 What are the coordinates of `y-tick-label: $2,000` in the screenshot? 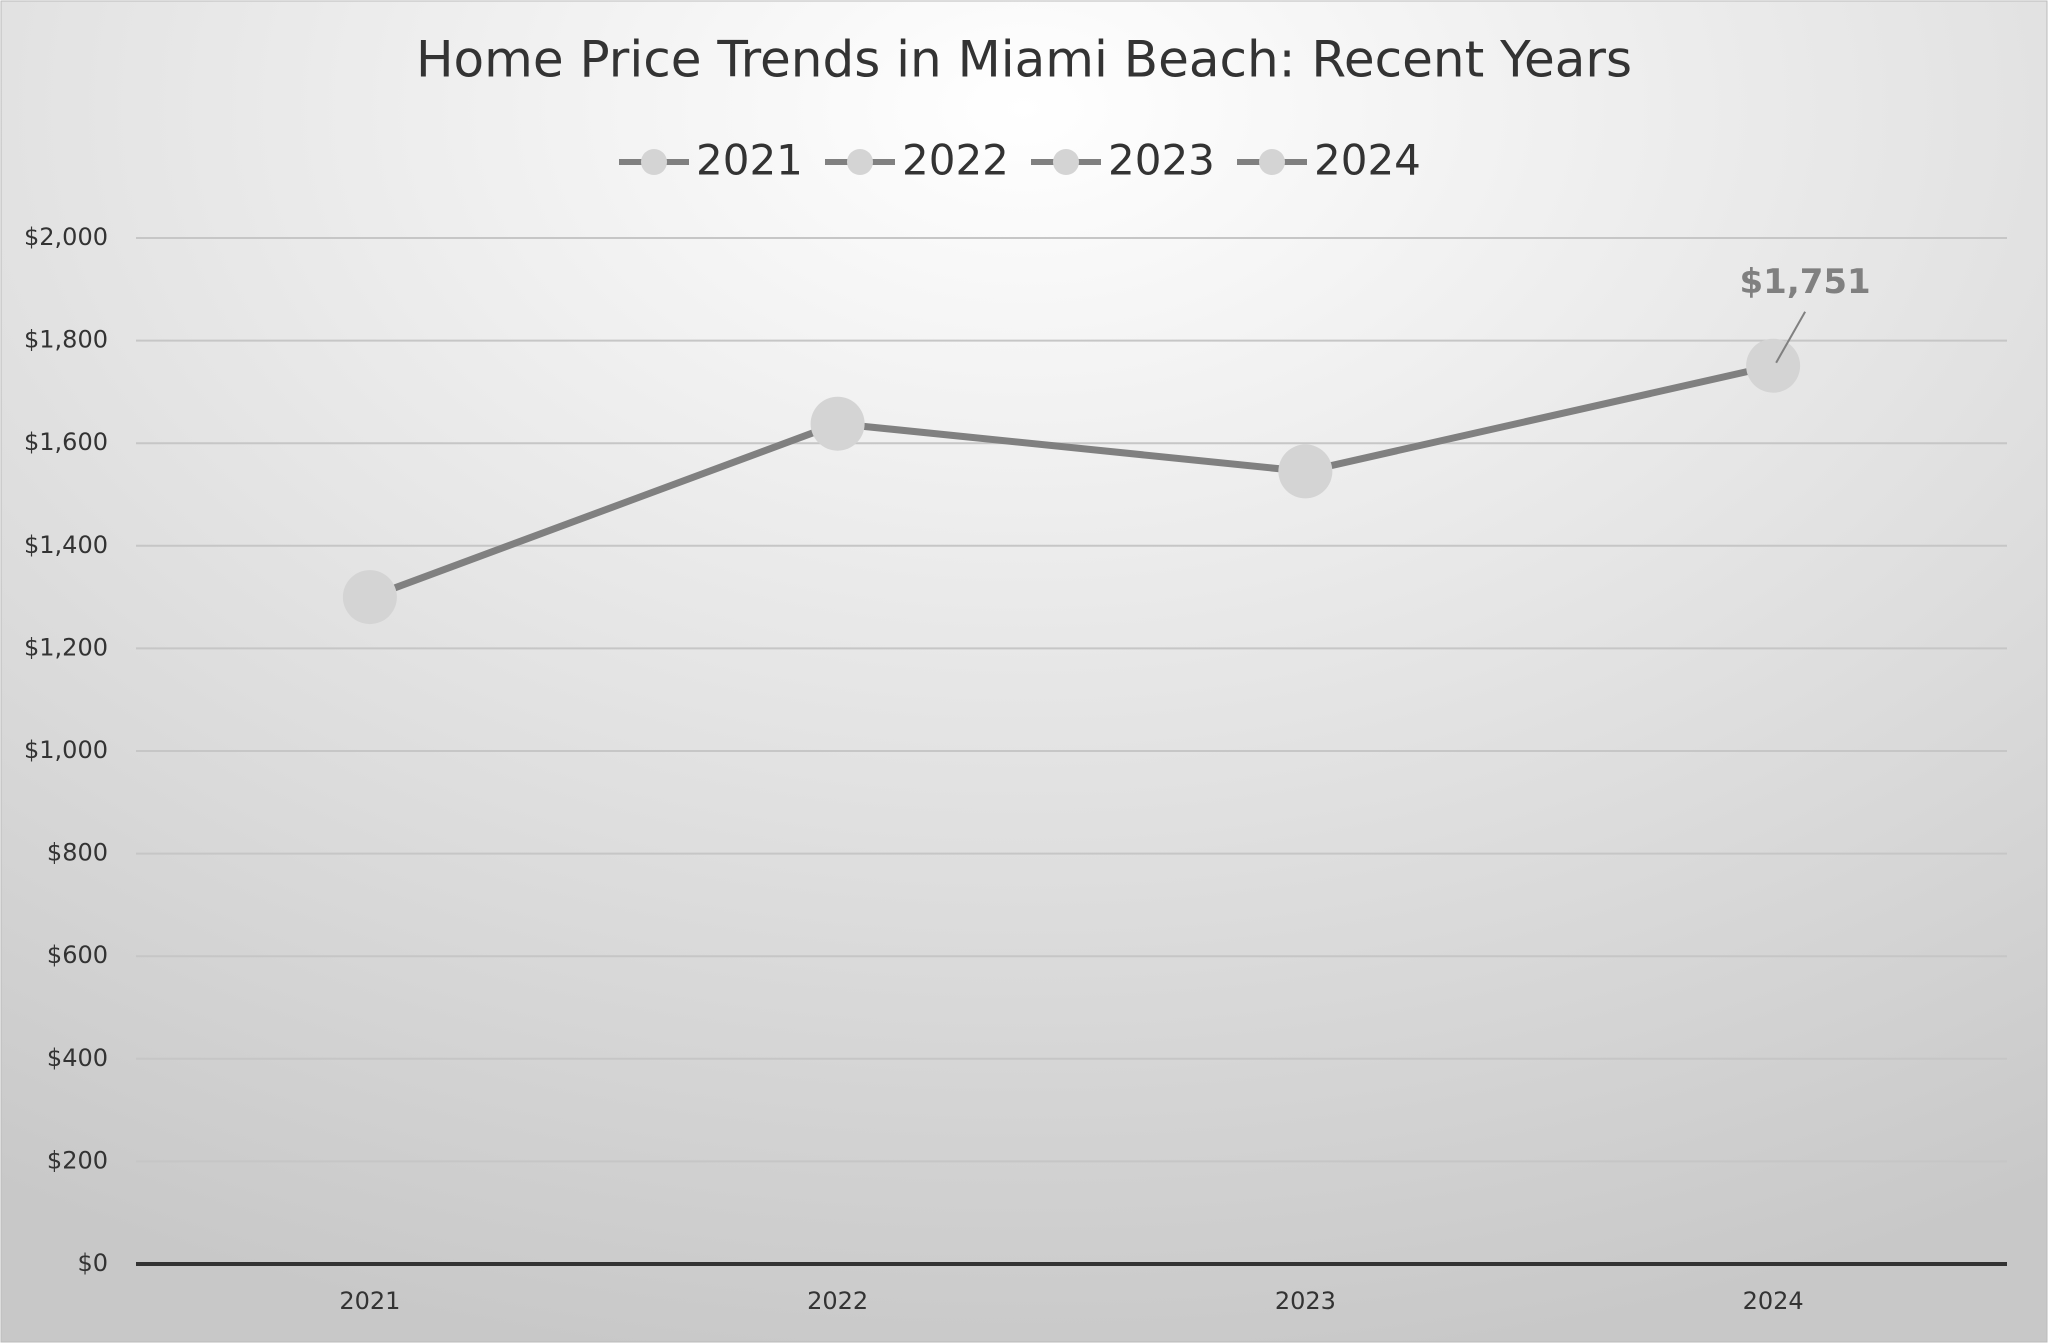 It's located at (66, 237).